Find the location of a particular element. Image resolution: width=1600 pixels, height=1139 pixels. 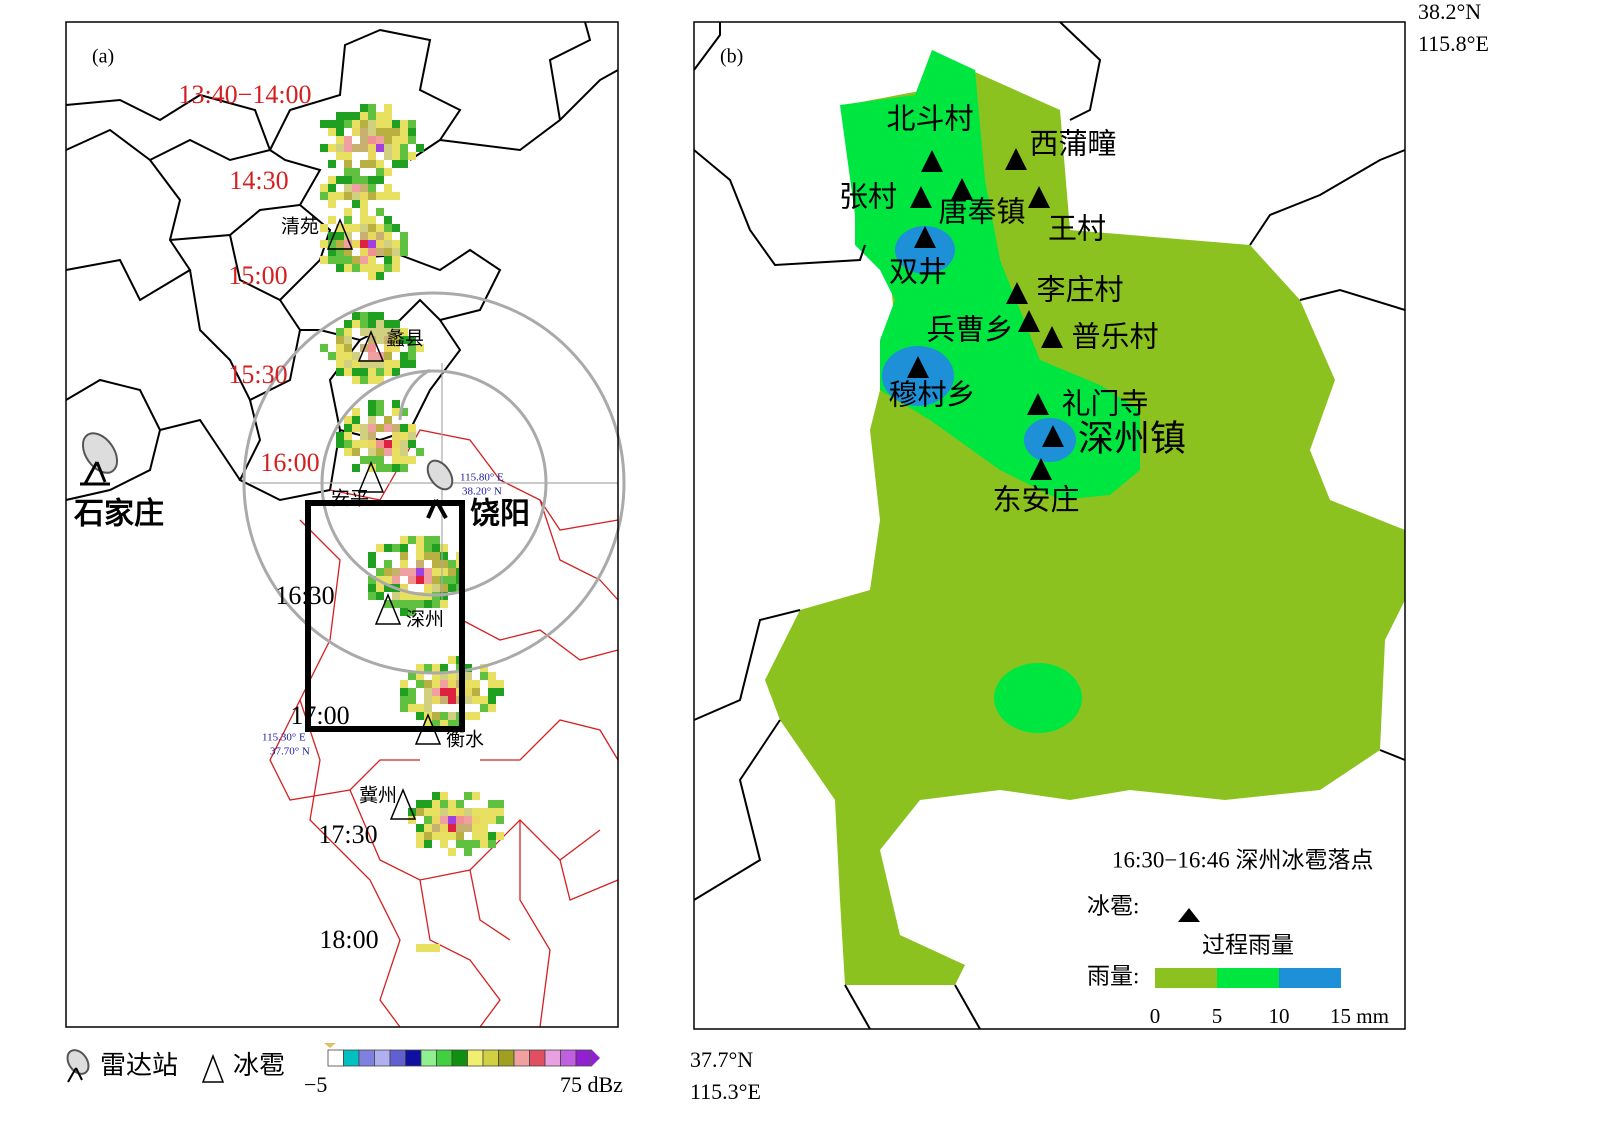

colorbar-label: −5 is located at coordinates (315, 1084).